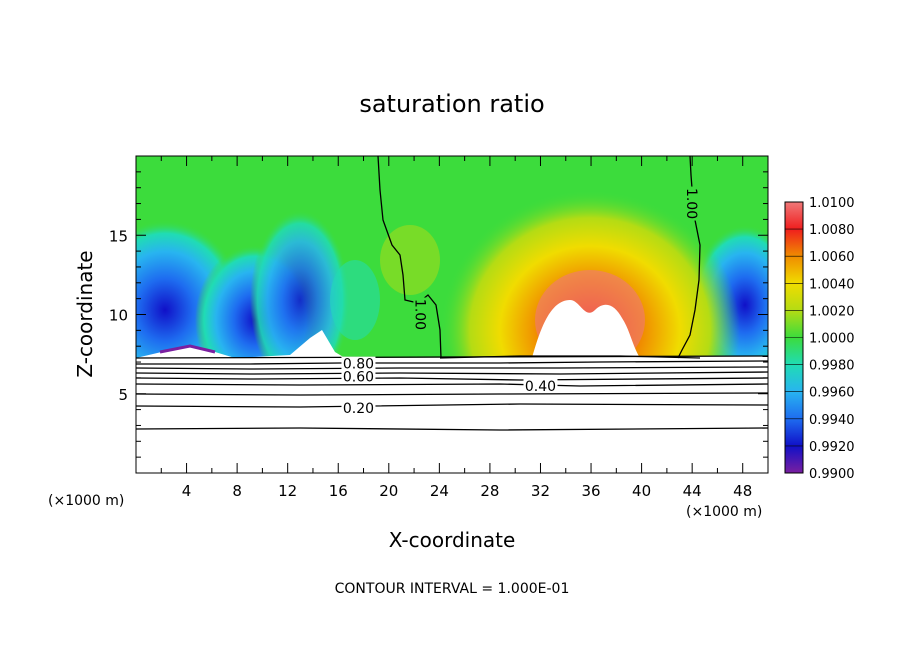  Describe the element at coordinates (452, 394) in the screenshot. I see `contour-0.30` at that location.